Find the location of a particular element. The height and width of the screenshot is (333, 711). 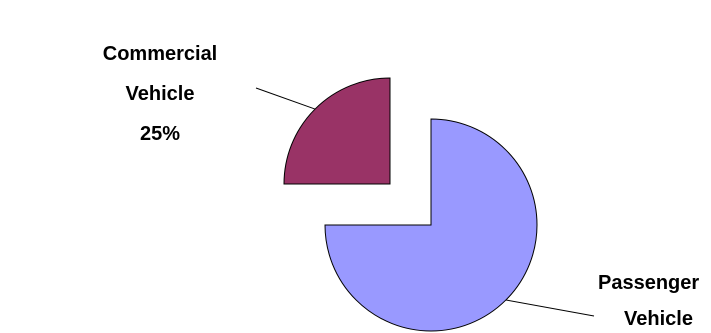

slice-label-passenger-line1: Passenger is located at coordinates (648, 283).